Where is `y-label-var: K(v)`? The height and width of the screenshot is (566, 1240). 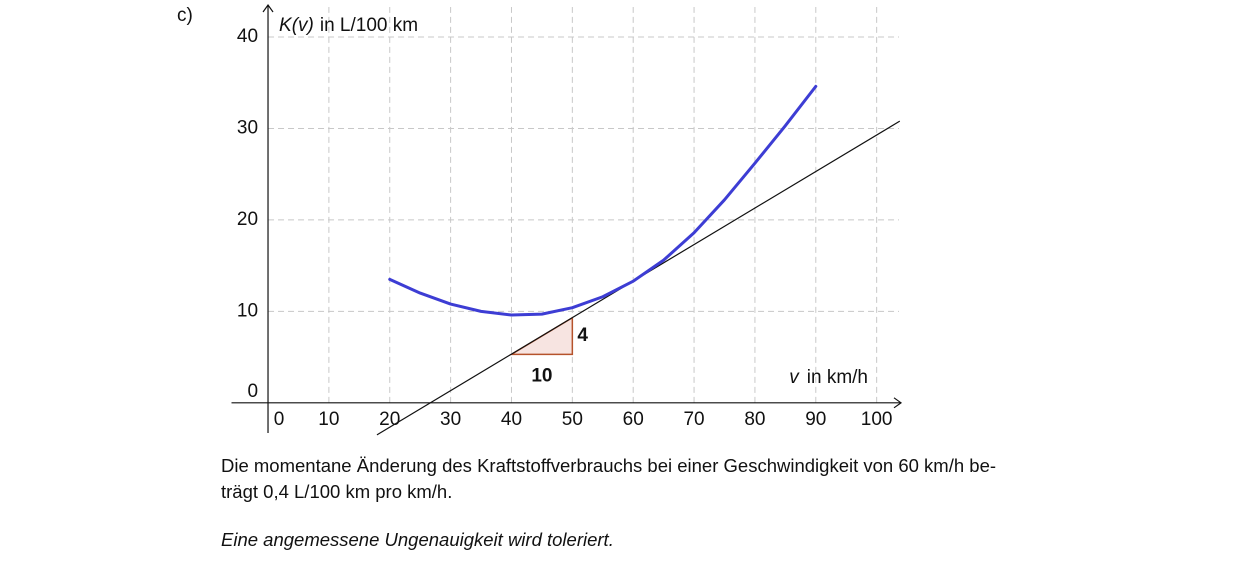 y-label-var: K(v) is located at coordinates (296, 25).